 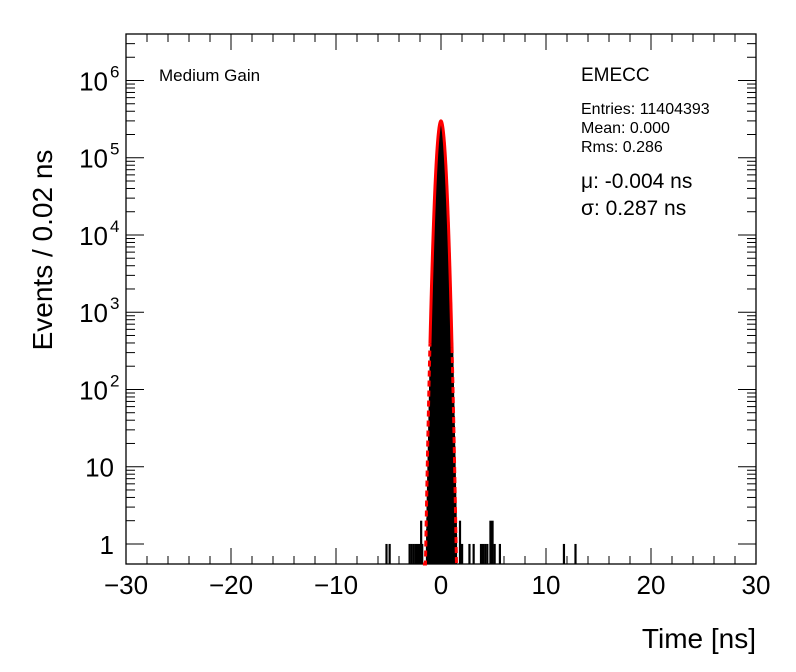 I want to click on x-tick-label: −10, so click(x=336, y=585).